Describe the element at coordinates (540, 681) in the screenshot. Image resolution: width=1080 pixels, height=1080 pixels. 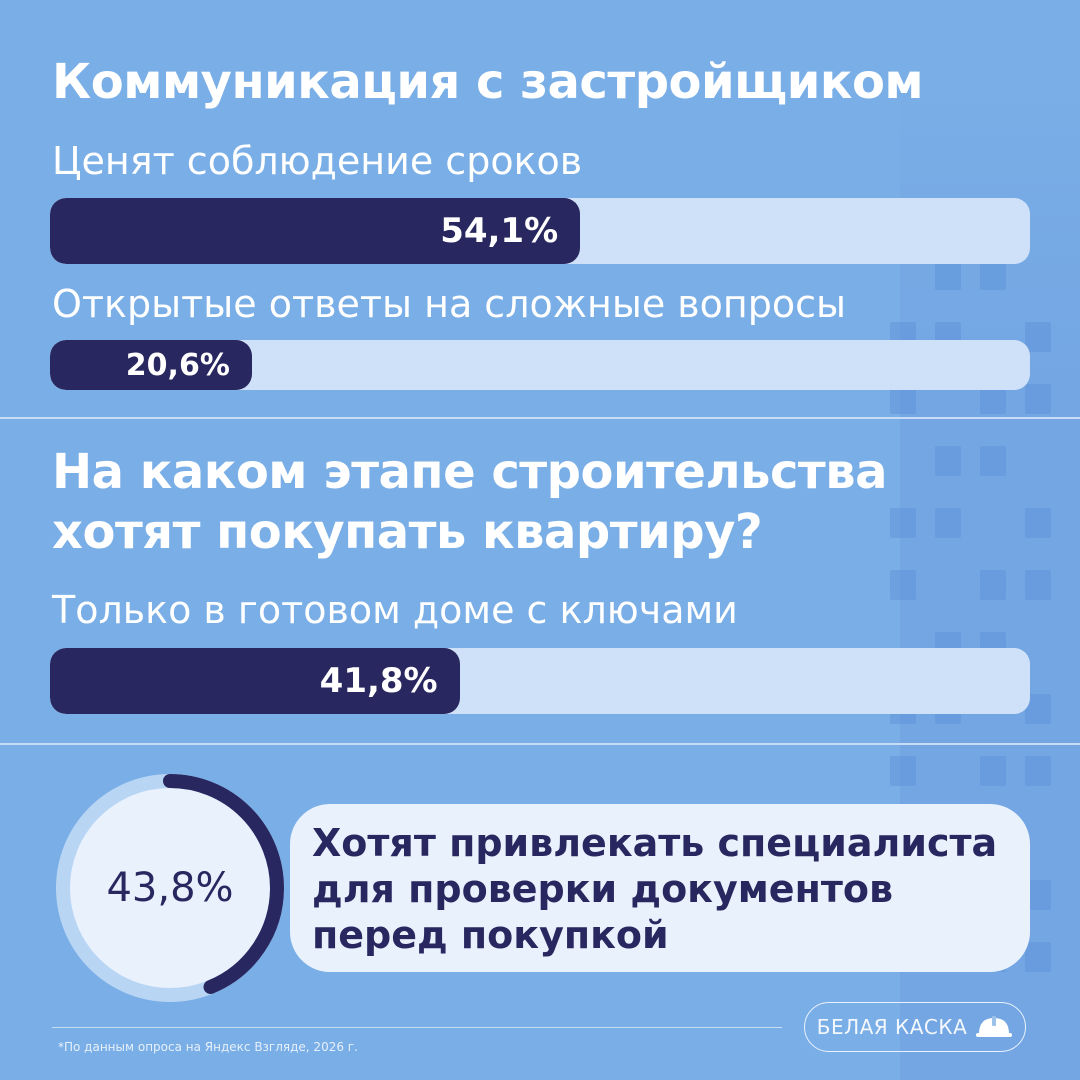
I see `bar-track: 41,8%` at that location.